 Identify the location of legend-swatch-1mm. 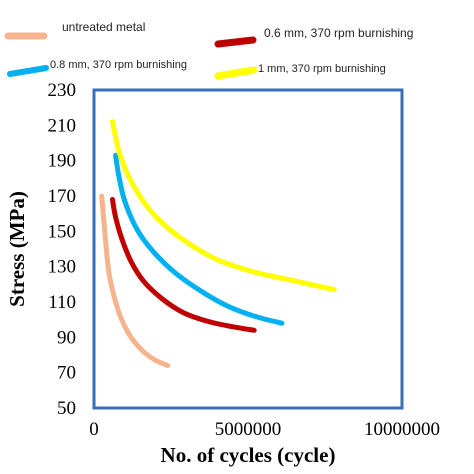
(236, 73).